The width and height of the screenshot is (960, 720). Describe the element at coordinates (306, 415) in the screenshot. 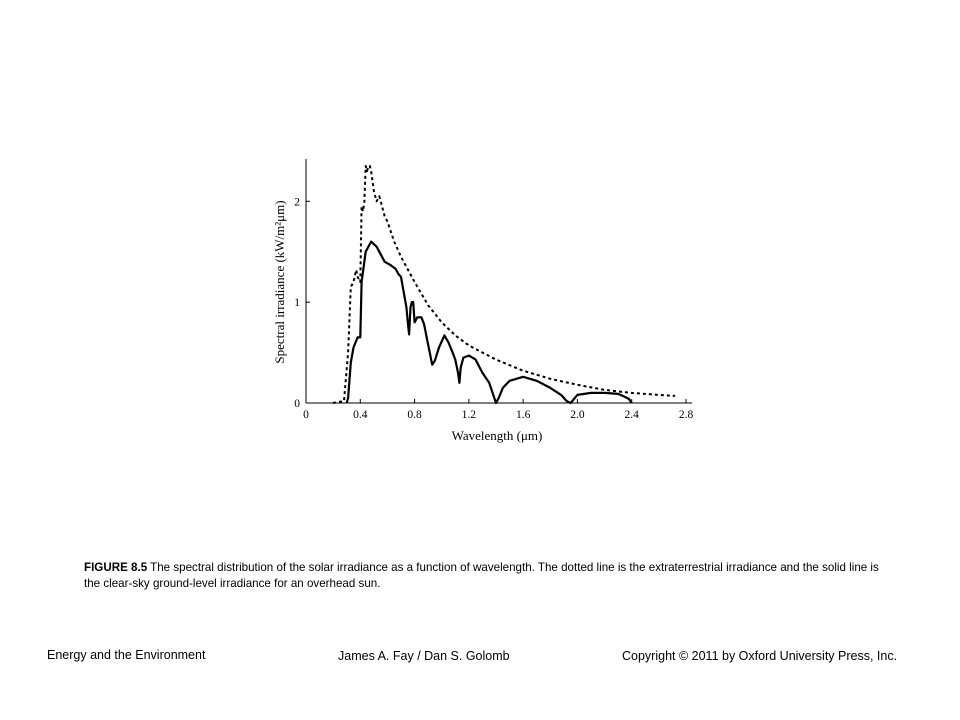

I see `x-tick-label: 0` at that location.